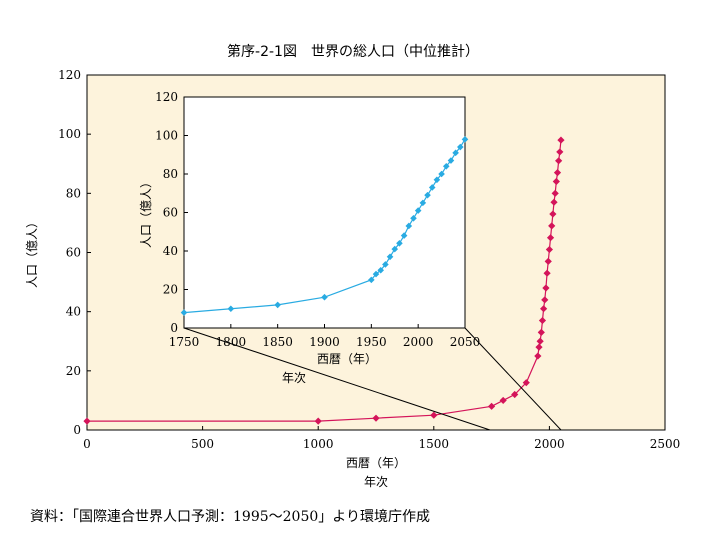 This screenshot has width=707, height=558. Describe the element at coordinates (324, 226) in the screenshot. I see `inset-series-points` at that location.